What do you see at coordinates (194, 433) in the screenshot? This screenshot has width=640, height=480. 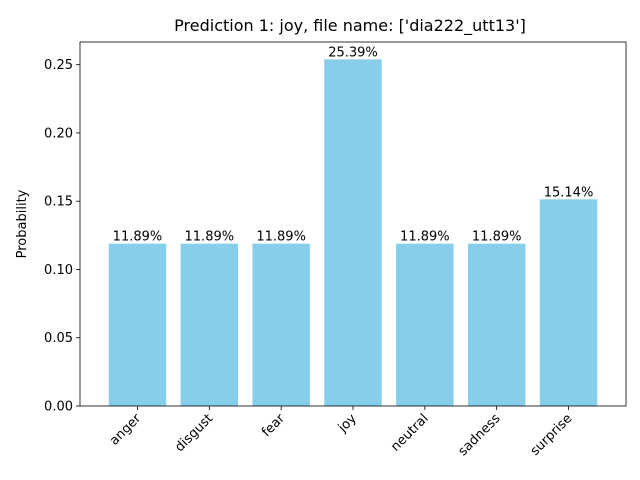 I see `x-tick-label: disgust` at bounding box center [194, 433].